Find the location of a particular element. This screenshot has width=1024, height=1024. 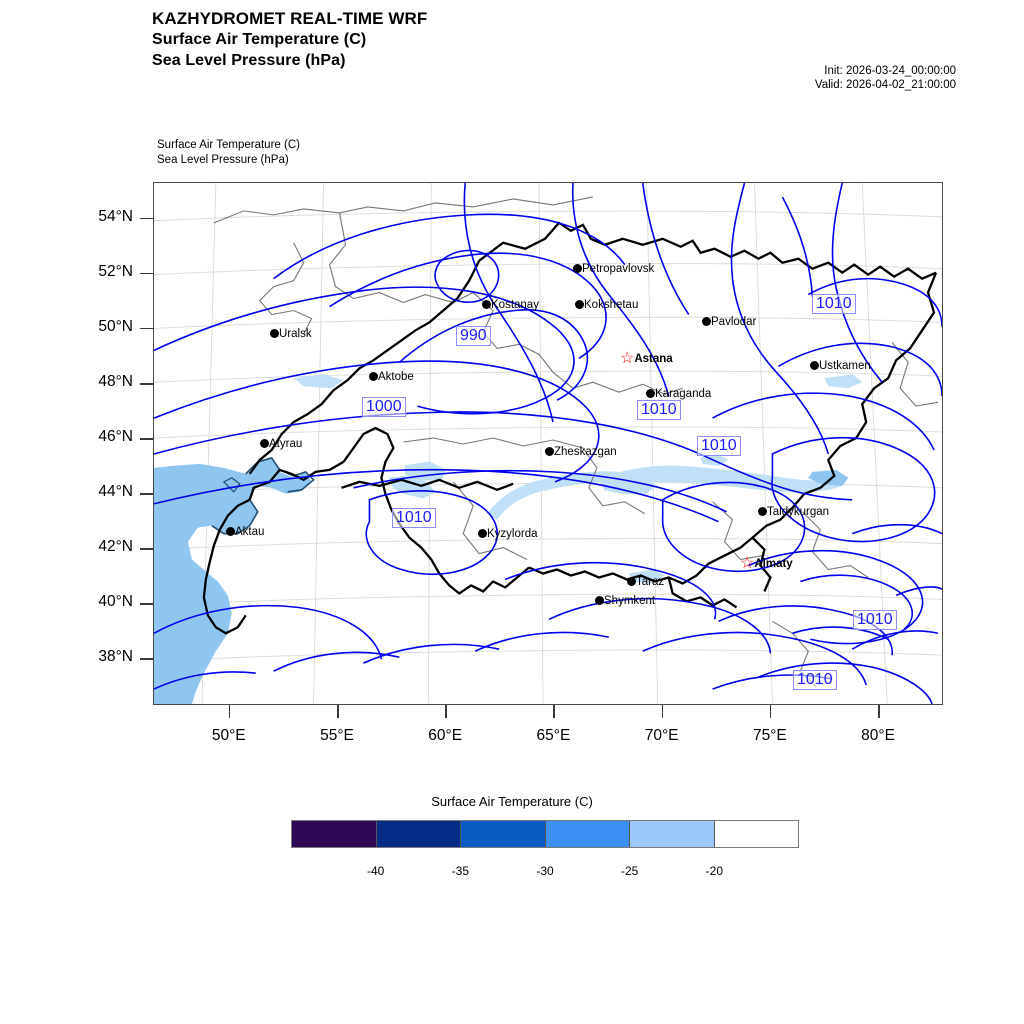

page-subtitle-temperature: Surface Air Temperature (C) is located at coordinates (259, 39).